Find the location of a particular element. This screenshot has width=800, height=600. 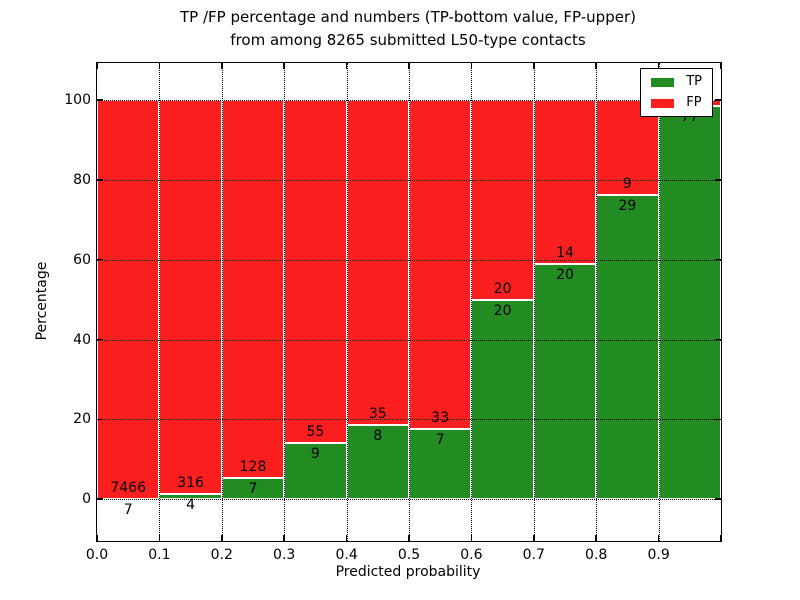

legend-swatch-fp is located at coordinates (663, 103).